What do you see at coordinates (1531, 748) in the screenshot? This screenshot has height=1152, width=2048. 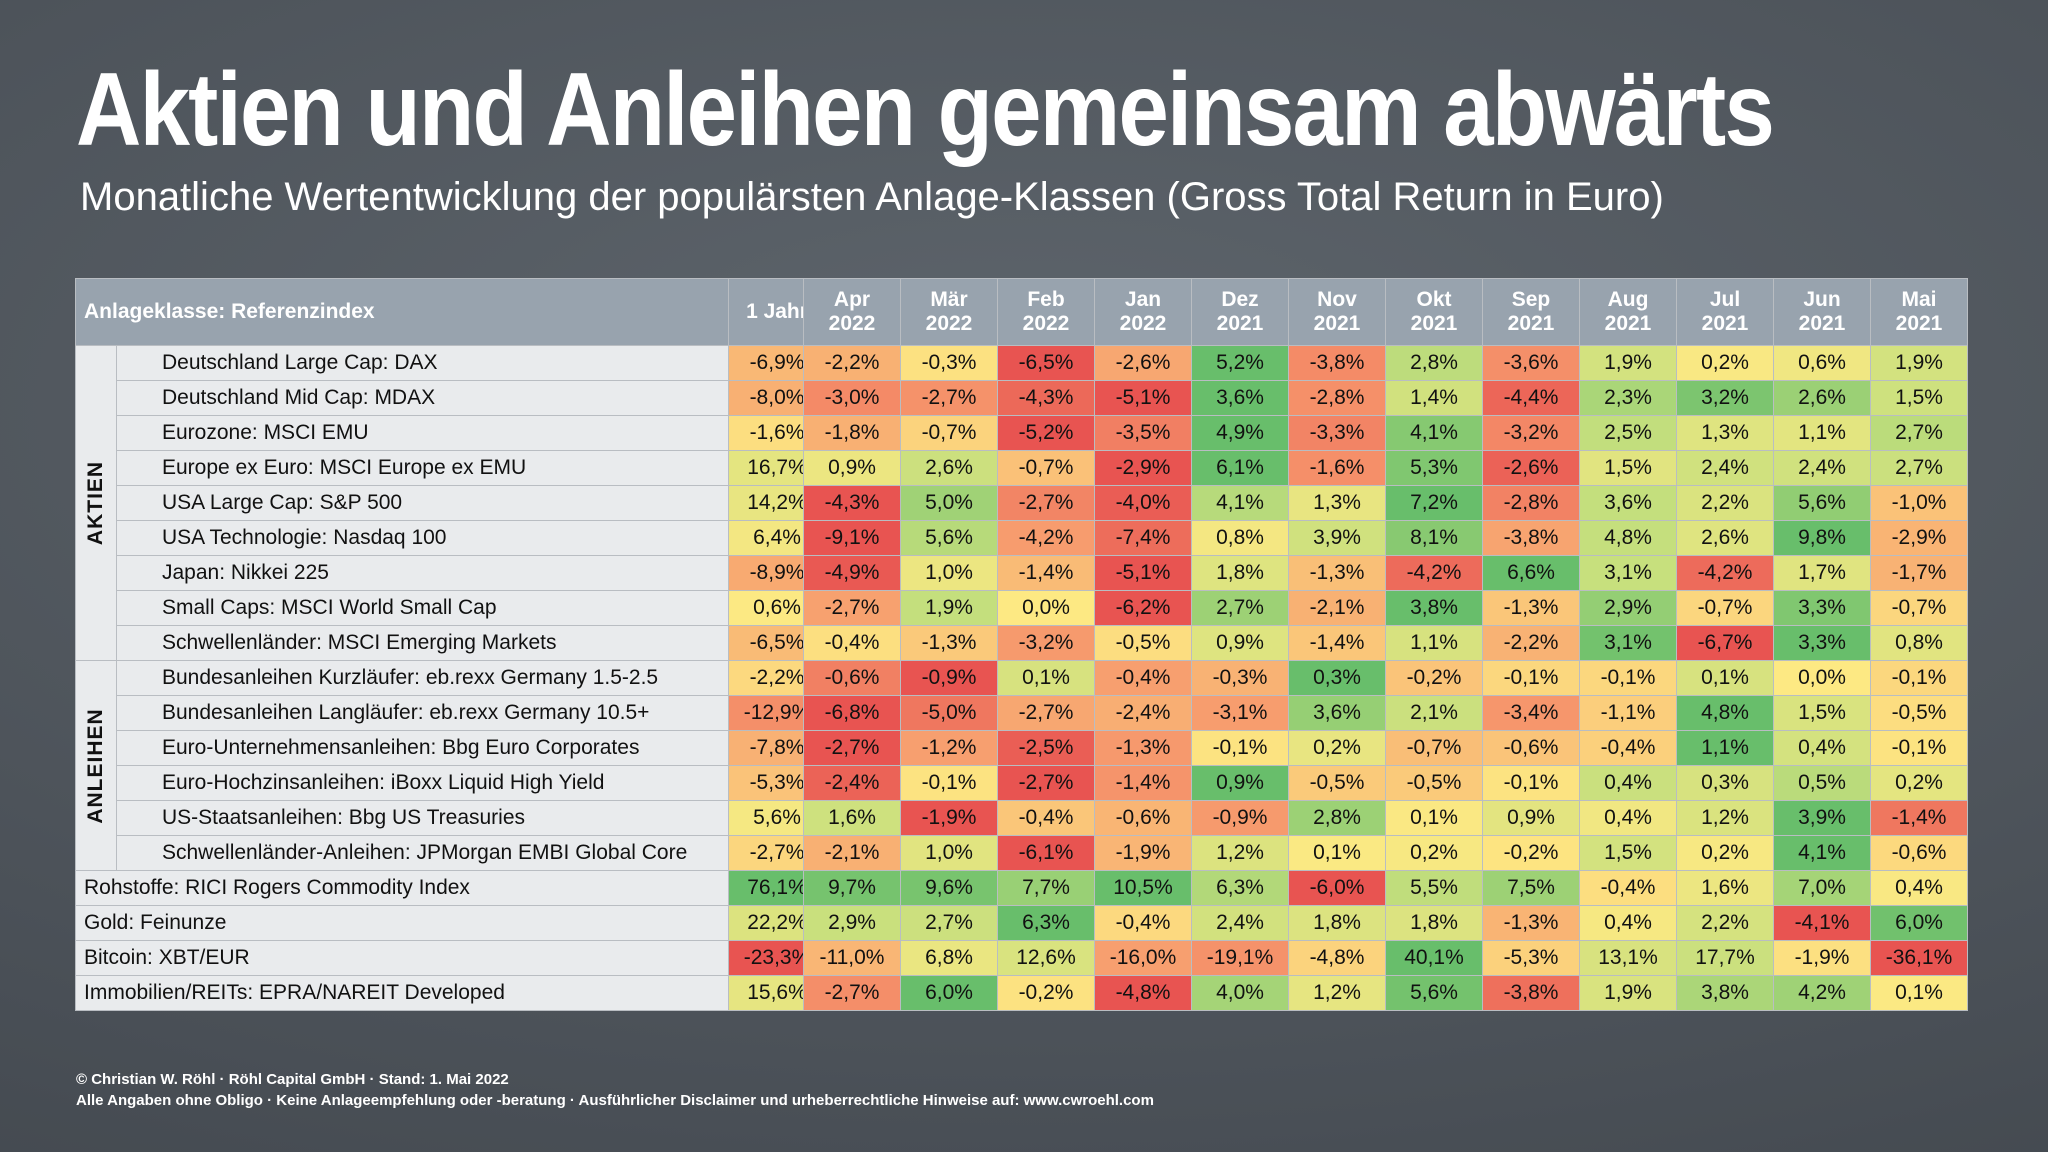 I see `heatmap-cell: -0,6%` at bounding box center [1531, 748].